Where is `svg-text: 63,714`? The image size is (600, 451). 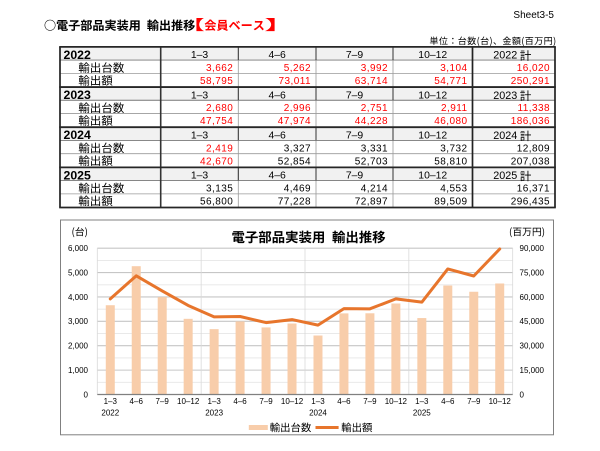
svg-text: 63,714 is located at coordinates (371, 81).